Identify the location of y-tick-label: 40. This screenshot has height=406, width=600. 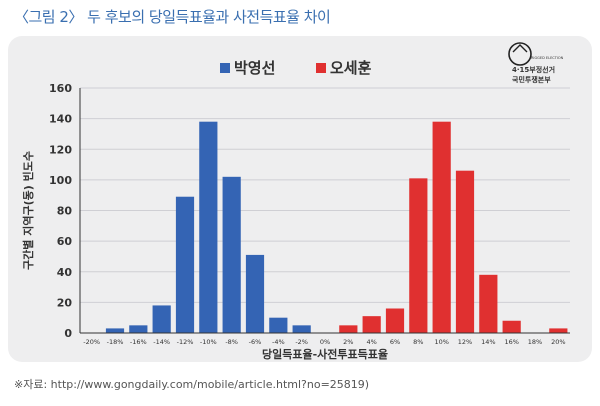
(65, 272).